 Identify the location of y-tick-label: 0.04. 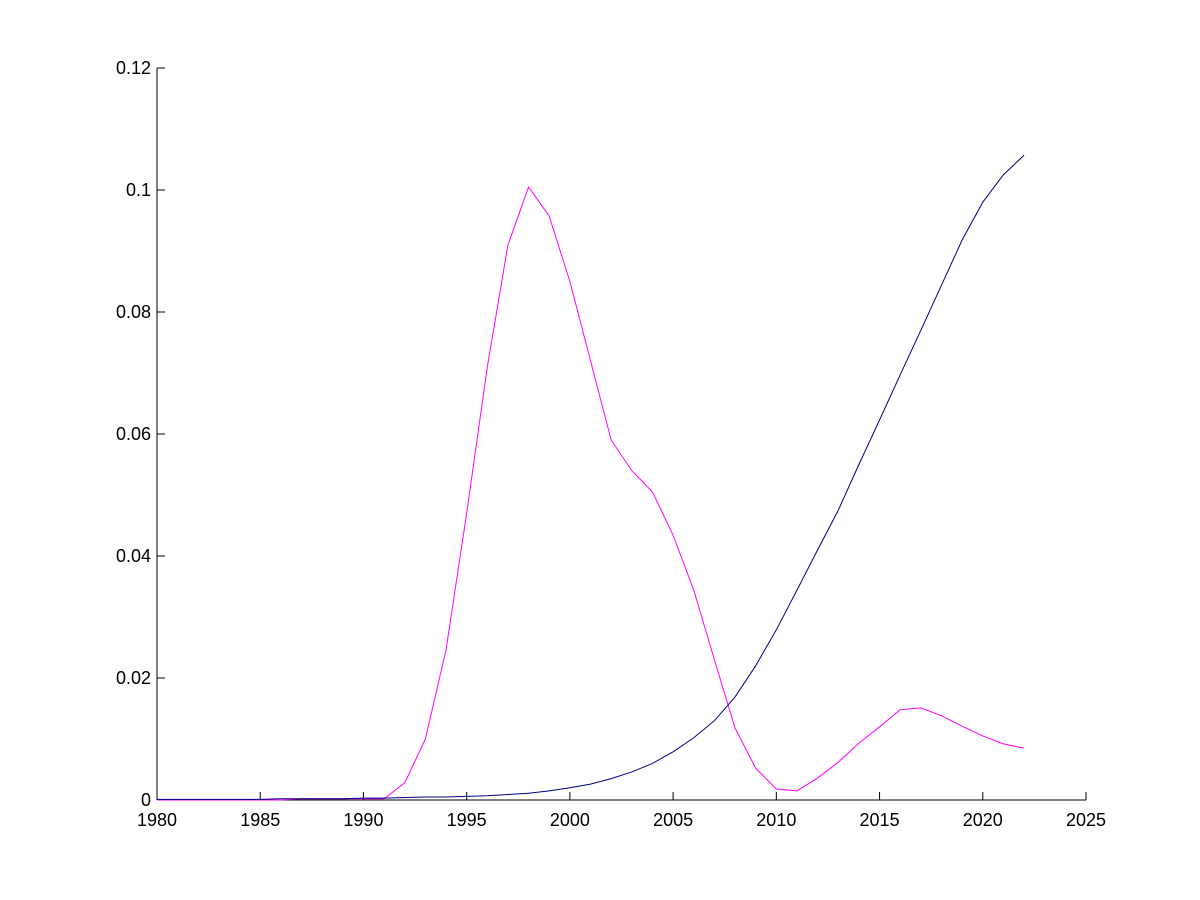
(133, 556).